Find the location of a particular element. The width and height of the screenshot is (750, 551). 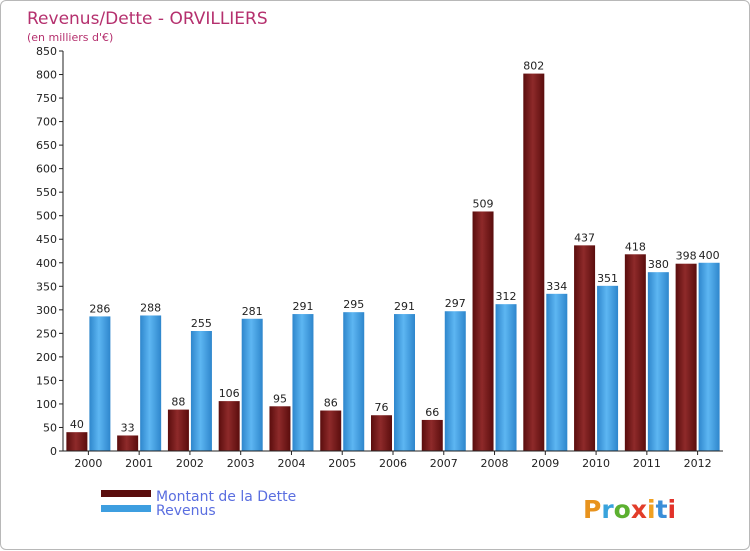

legend-swatch-dette is located at coordinates (126, 493).